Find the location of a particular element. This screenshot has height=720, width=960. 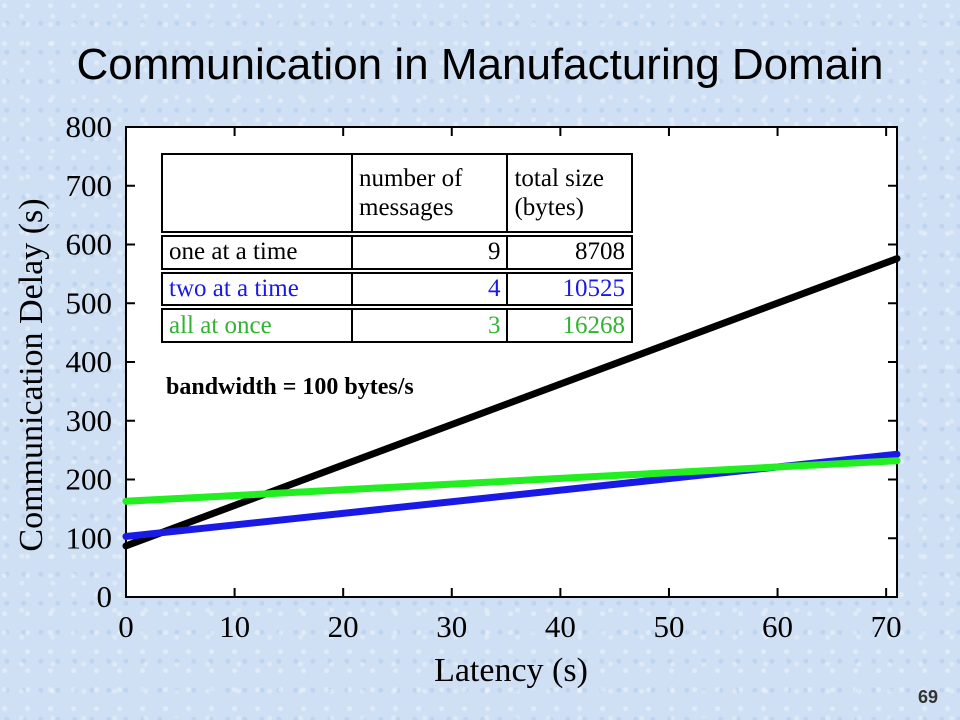

table-row: one at a time 9 8708 is located at coordinates (397, 251).